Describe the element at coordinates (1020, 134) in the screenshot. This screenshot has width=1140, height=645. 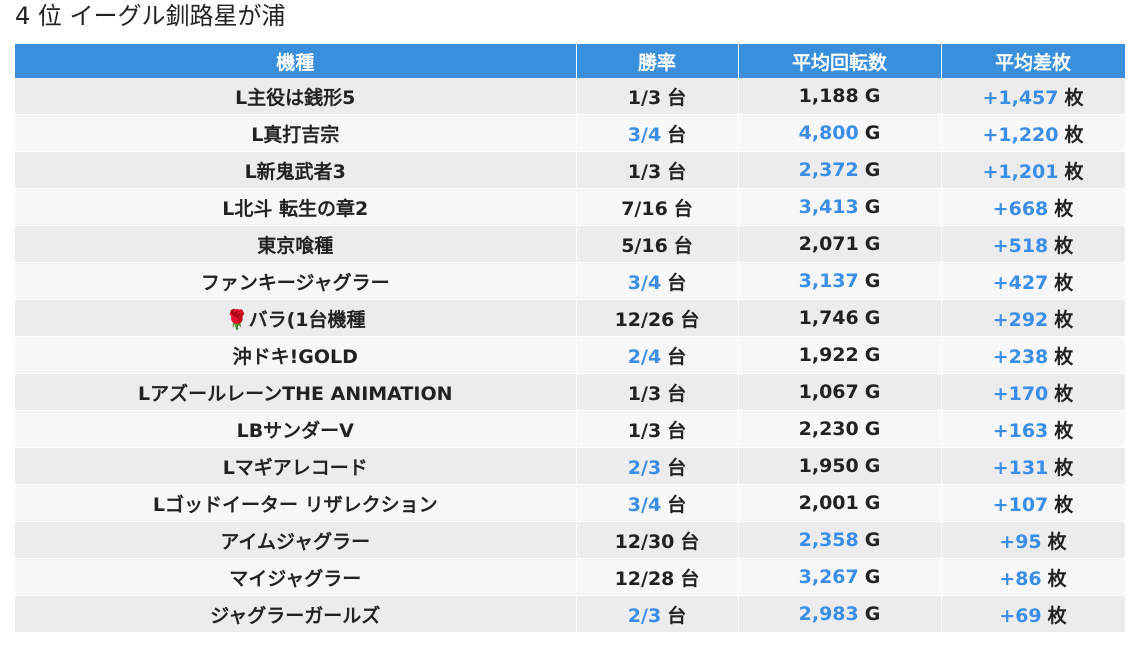
I see `stat-value: +1,220` at that location.